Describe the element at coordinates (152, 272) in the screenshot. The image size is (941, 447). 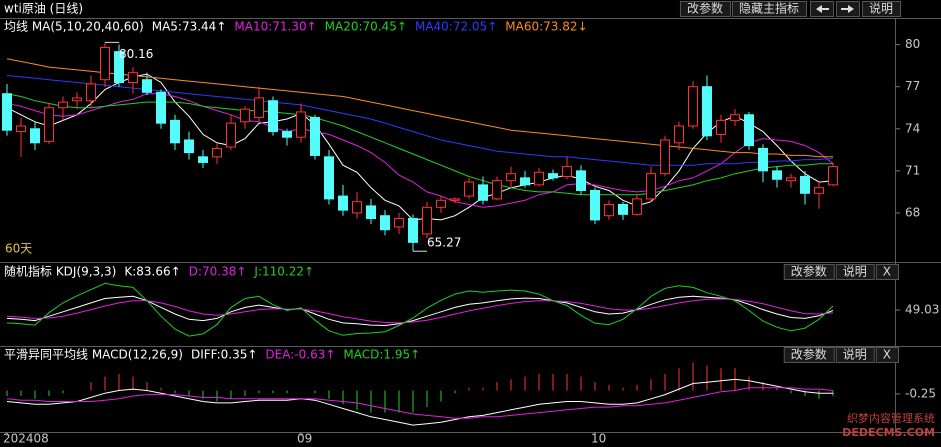
I see `legend-entry: K:83.66↑` at that location.